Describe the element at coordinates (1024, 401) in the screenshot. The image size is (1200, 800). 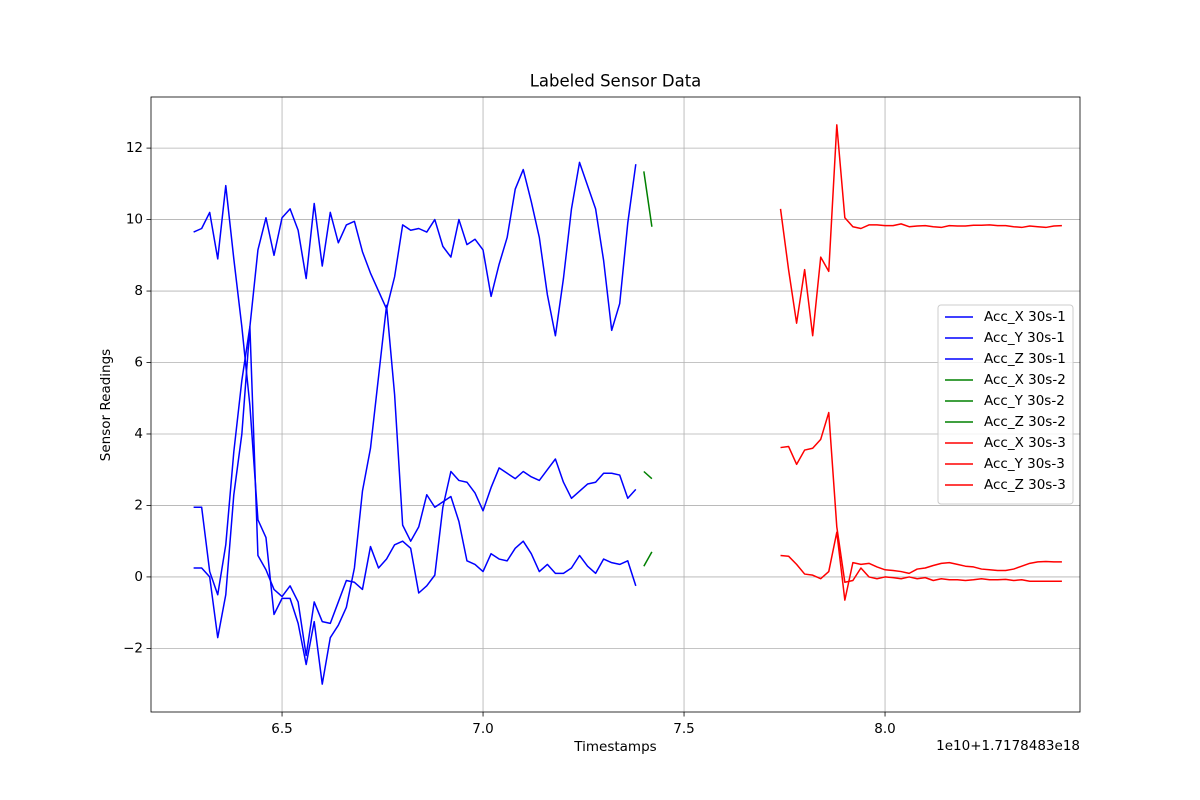
I see `legend-label: Acc_Y 30s-2` at that location.